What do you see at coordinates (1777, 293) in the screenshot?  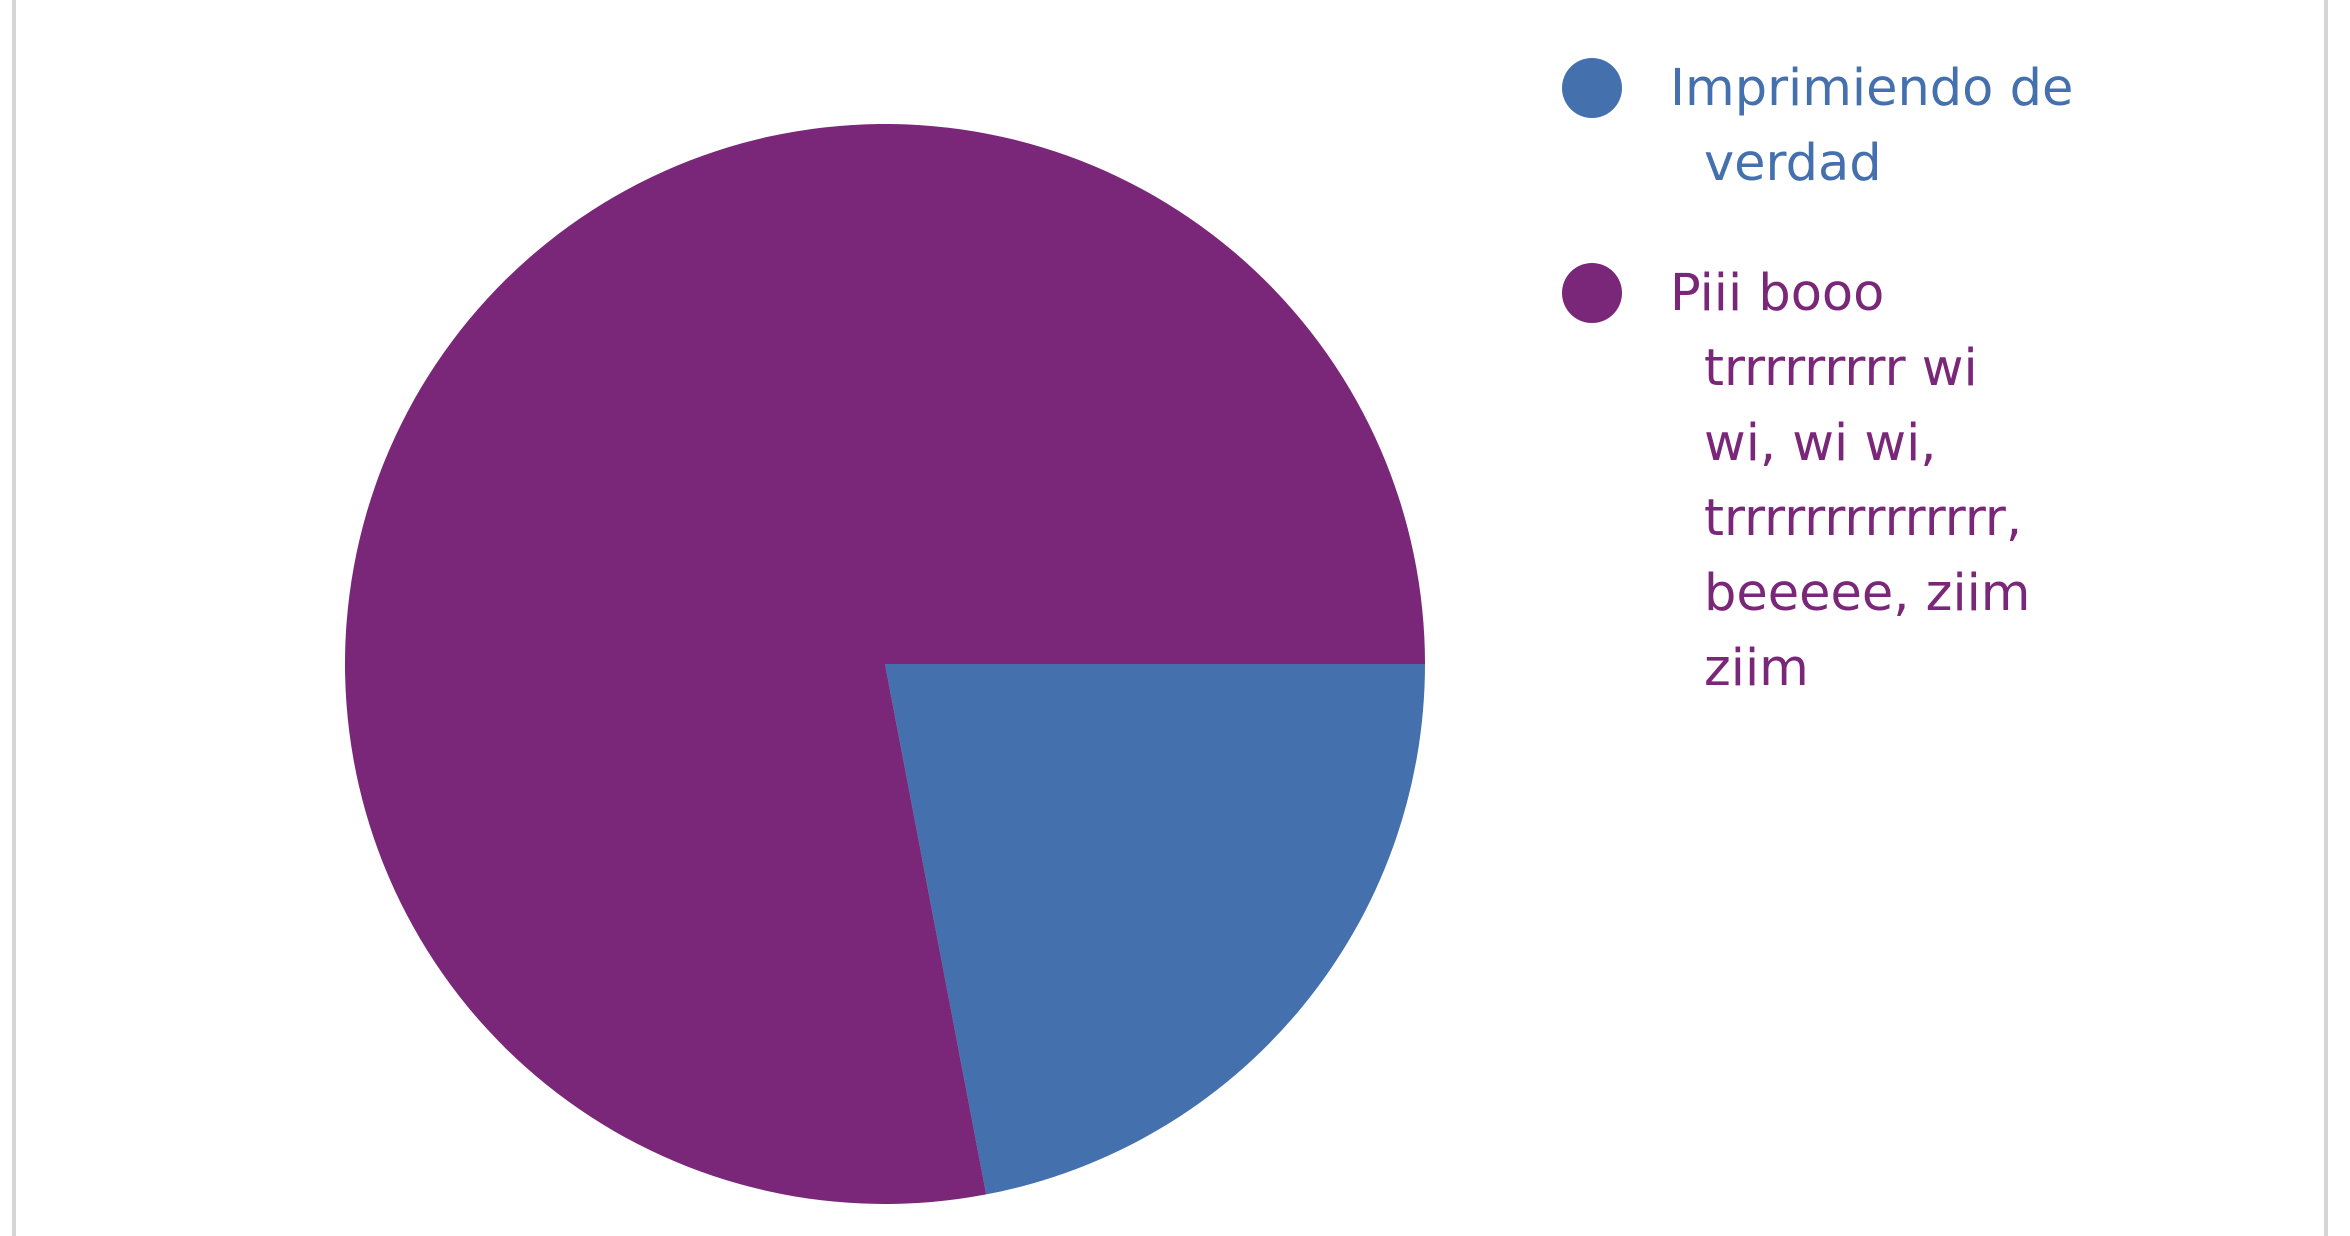 I see `legend-label-1-line-0: Piii booo` at bounding box center [1777, 293].